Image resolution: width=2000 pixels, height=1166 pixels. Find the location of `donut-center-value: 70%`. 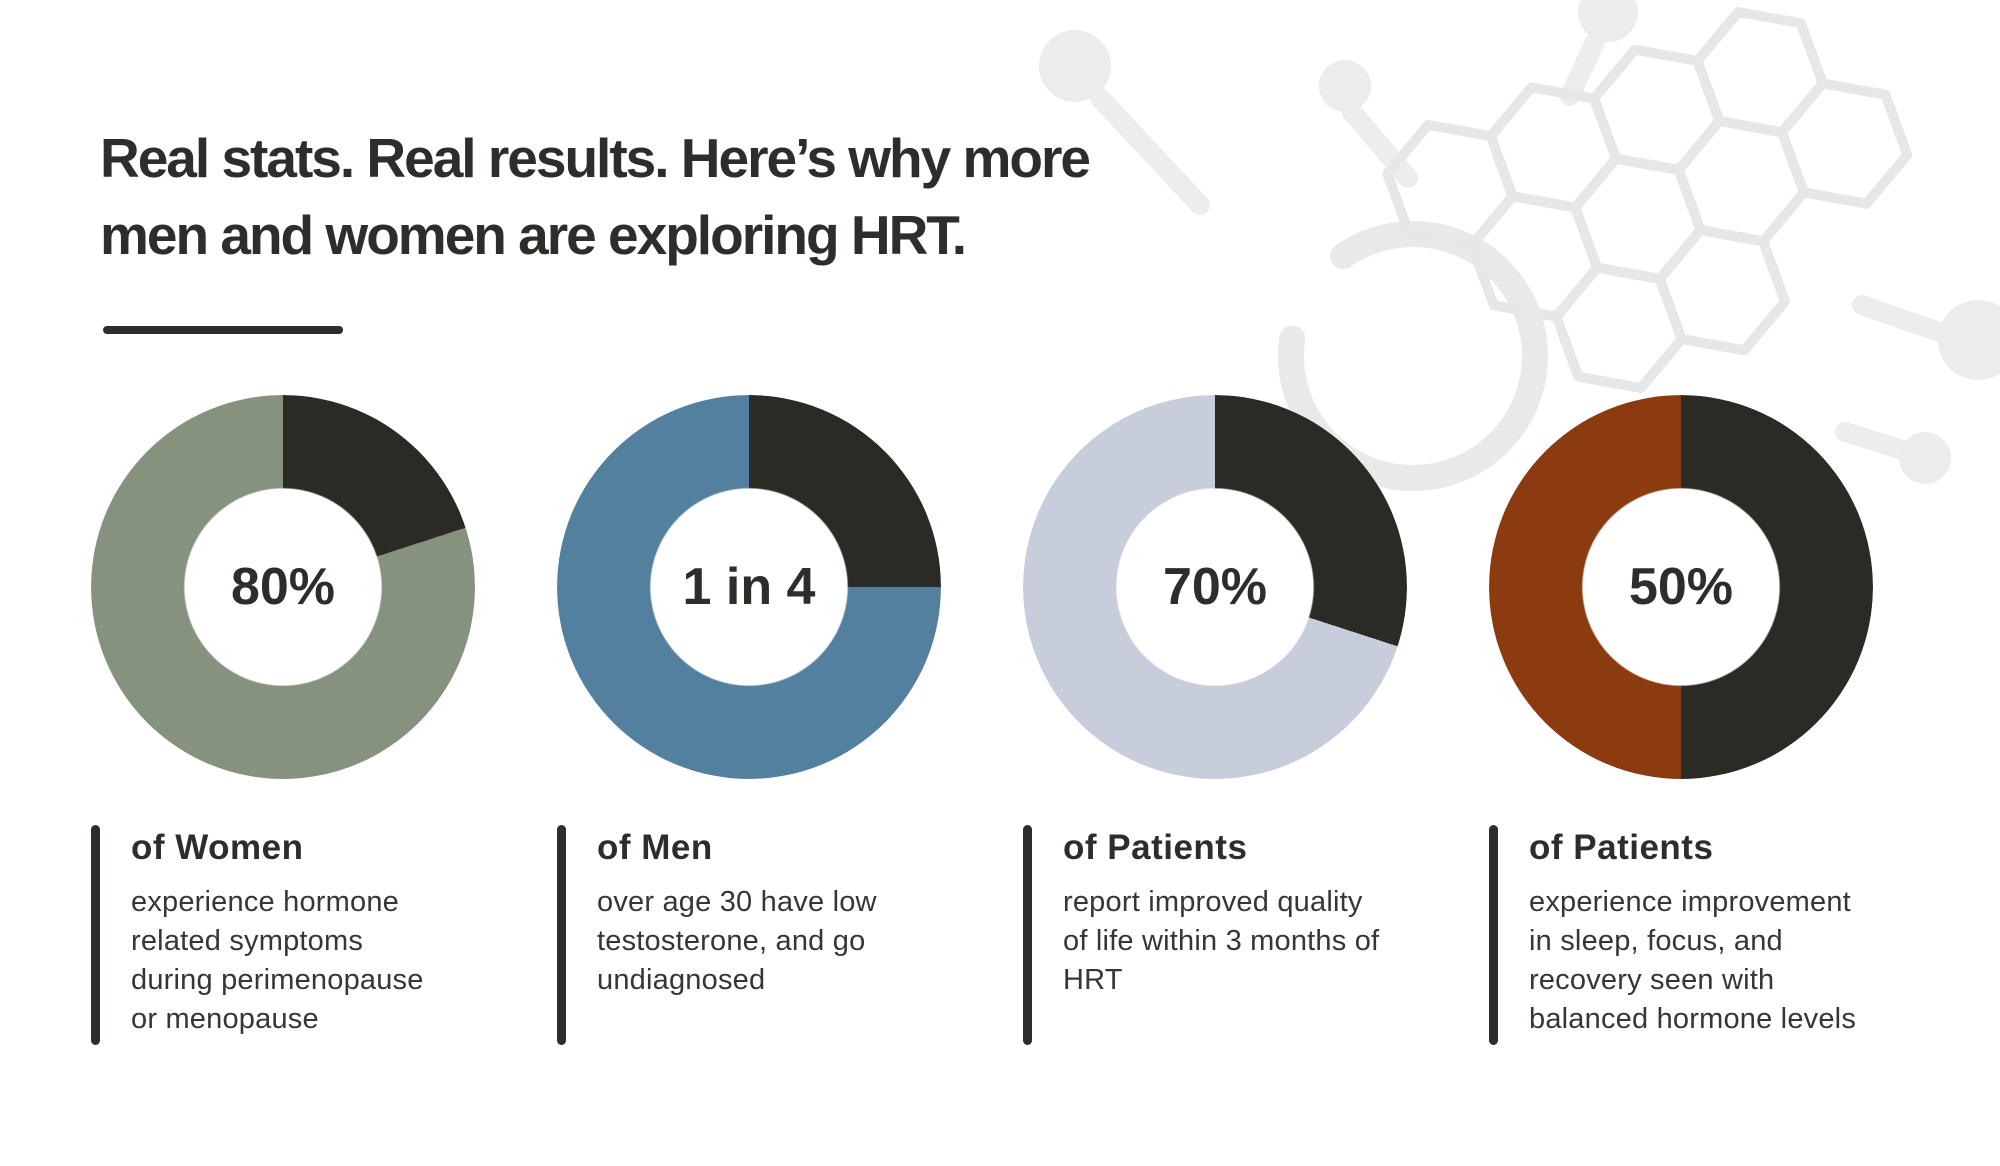

donut-center-value: 70% is located at coordinates (1215, 587).